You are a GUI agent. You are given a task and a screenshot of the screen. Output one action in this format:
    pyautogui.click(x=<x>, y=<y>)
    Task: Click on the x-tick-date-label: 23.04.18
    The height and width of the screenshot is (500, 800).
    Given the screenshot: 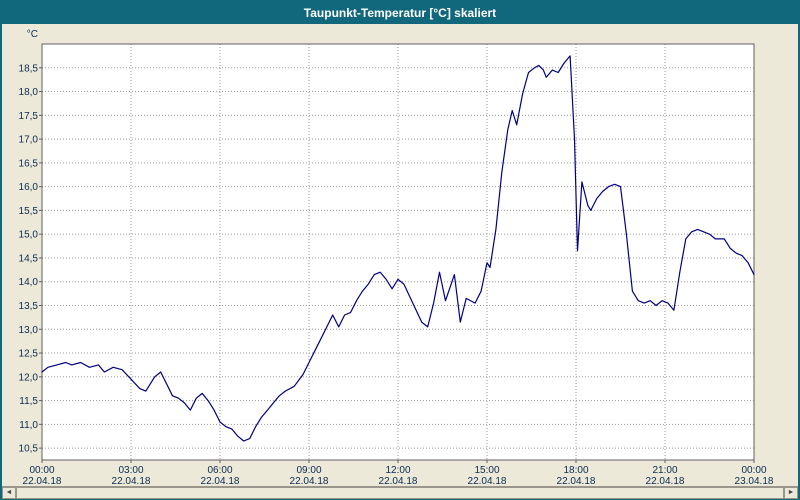 What is the action you would take?
    pyautogui.click(x=754, y=481)
    